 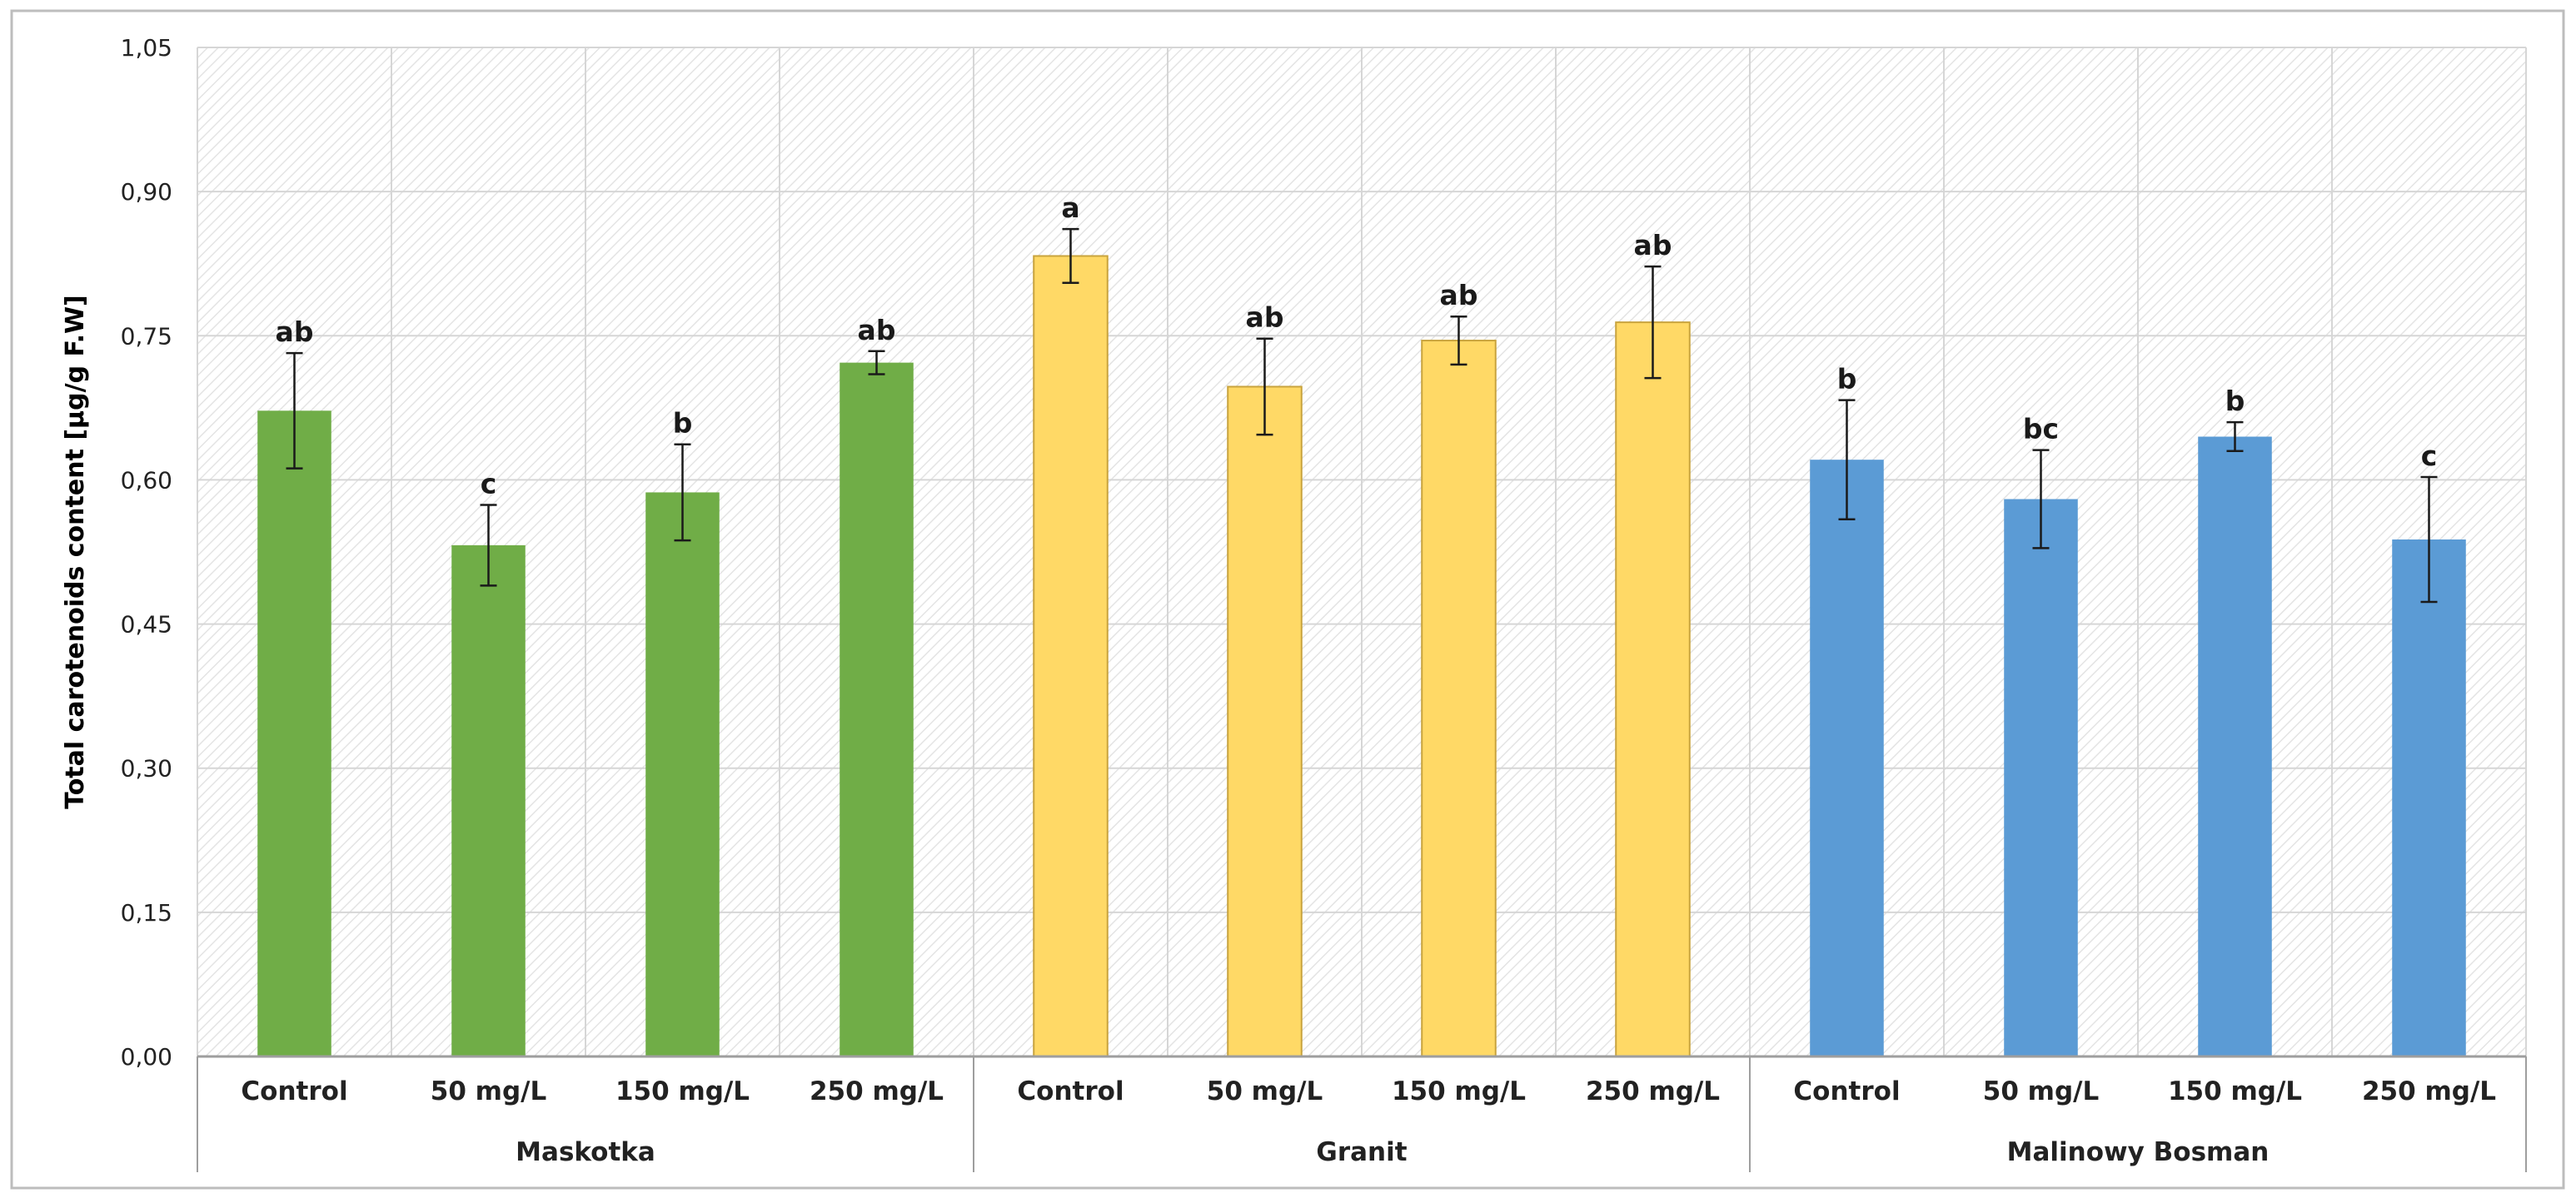 What do you see at coordinates (2041, 429) in the screenshot?
I see `significance-letter: bc` at bounding box center [2041, 429].